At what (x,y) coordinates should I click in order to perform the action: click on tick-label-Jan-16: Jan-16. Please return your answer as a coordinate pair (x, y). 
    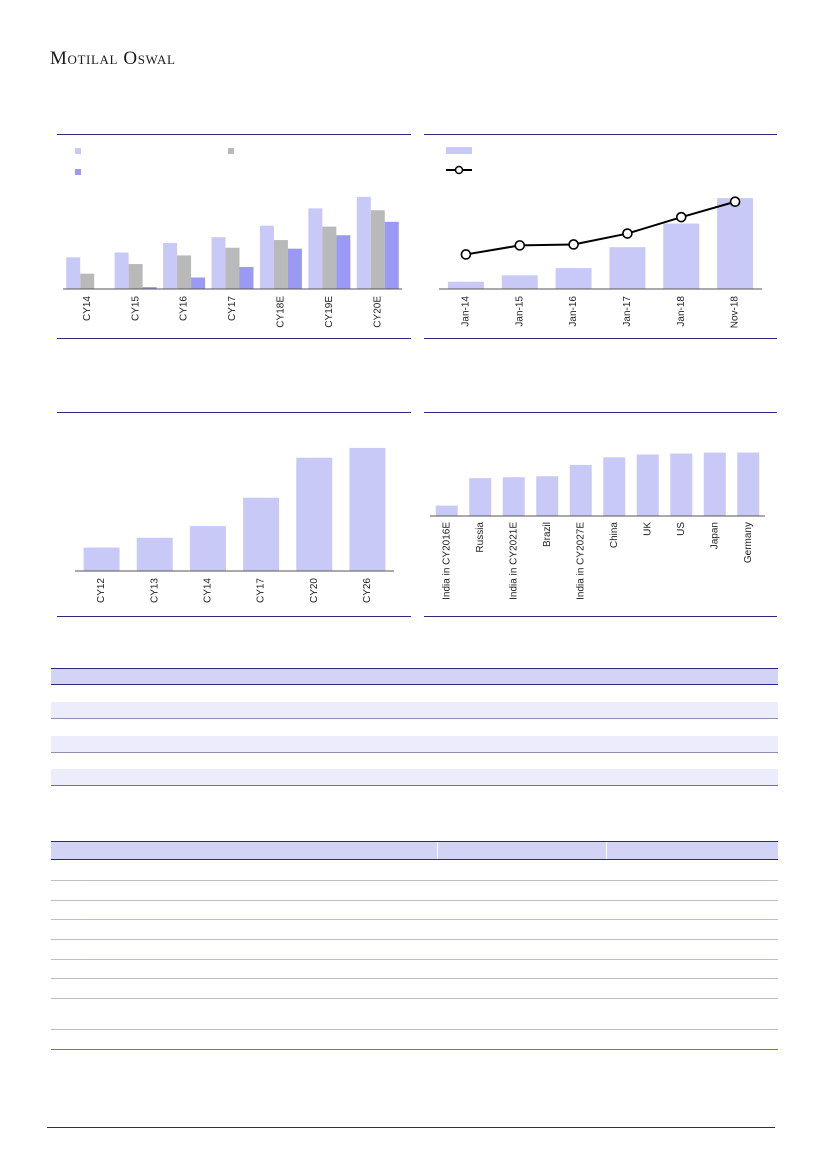
    Looking at the image, I should click on (573, 311).